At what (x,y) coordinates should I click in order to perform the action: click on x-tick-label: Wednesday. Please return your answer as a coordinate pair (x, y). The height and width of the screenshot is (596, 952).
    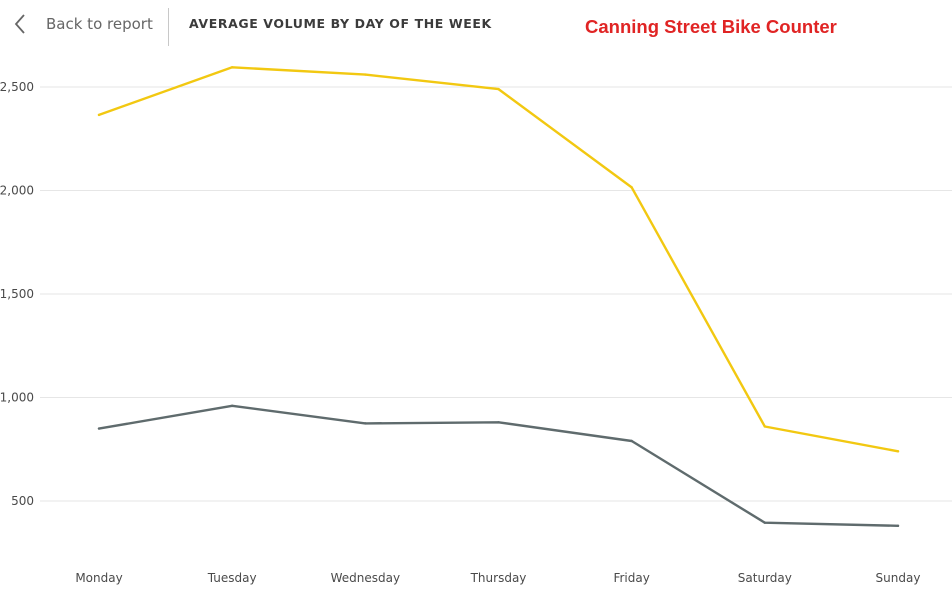
    Looking at the image, I should click on (365, 578).